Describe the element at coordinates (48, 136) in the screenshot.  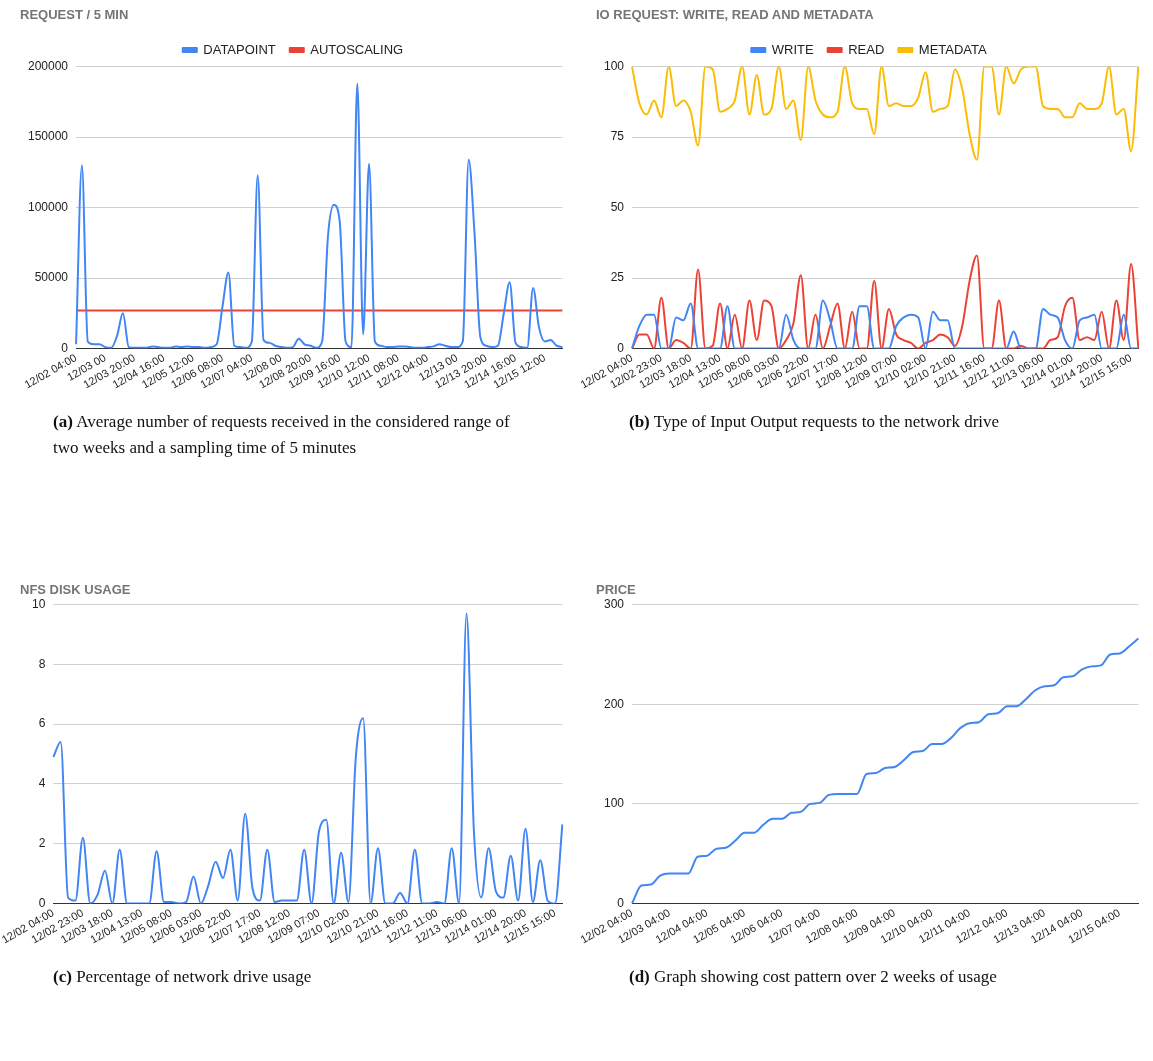
I see `y-tick-label: 150000` at that location.